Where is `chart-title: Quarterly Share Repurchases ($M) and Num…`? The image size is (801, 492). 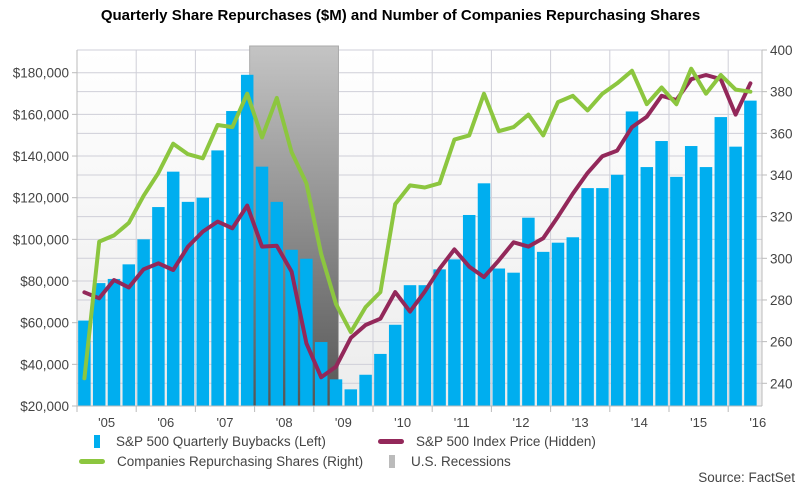 chart-title: Quarterly Share Repurchases ($M) and Num… is located at coordinates (400, 15).